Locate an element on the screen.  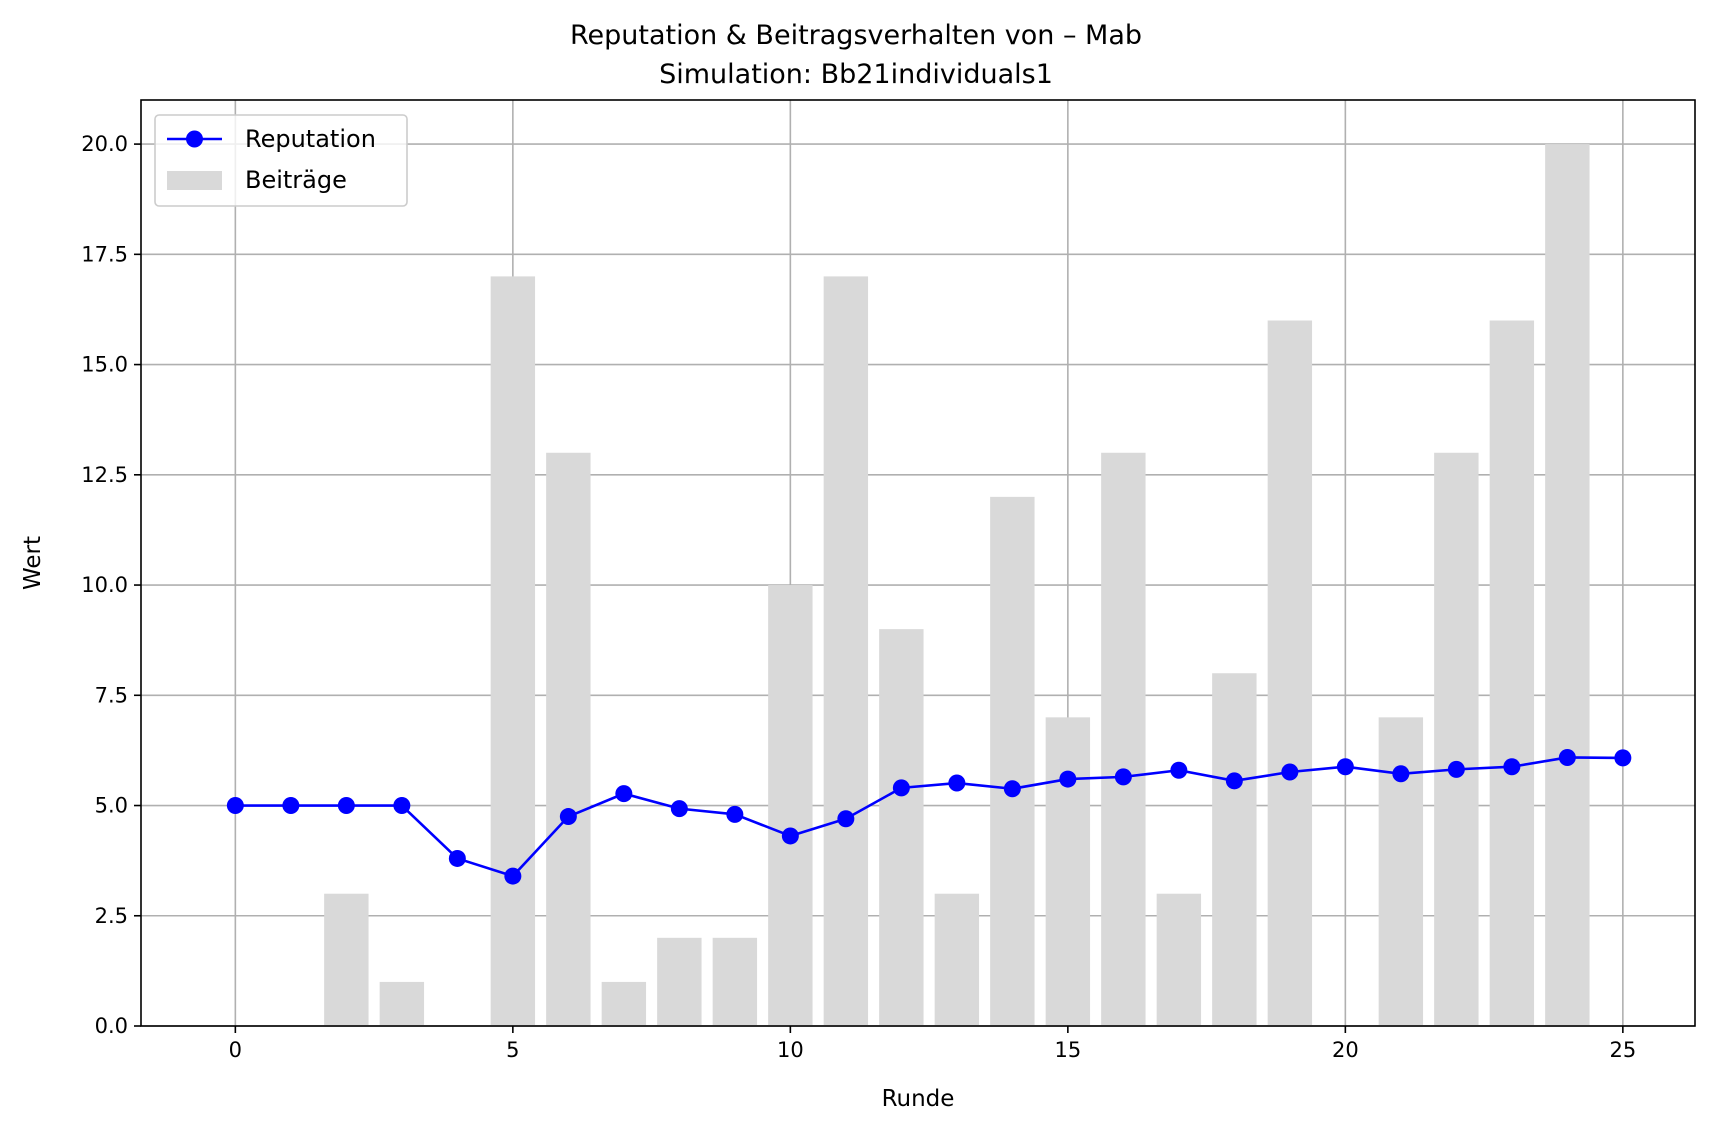
legend: Reputation Beiträge is located at coordinates (281, 160).